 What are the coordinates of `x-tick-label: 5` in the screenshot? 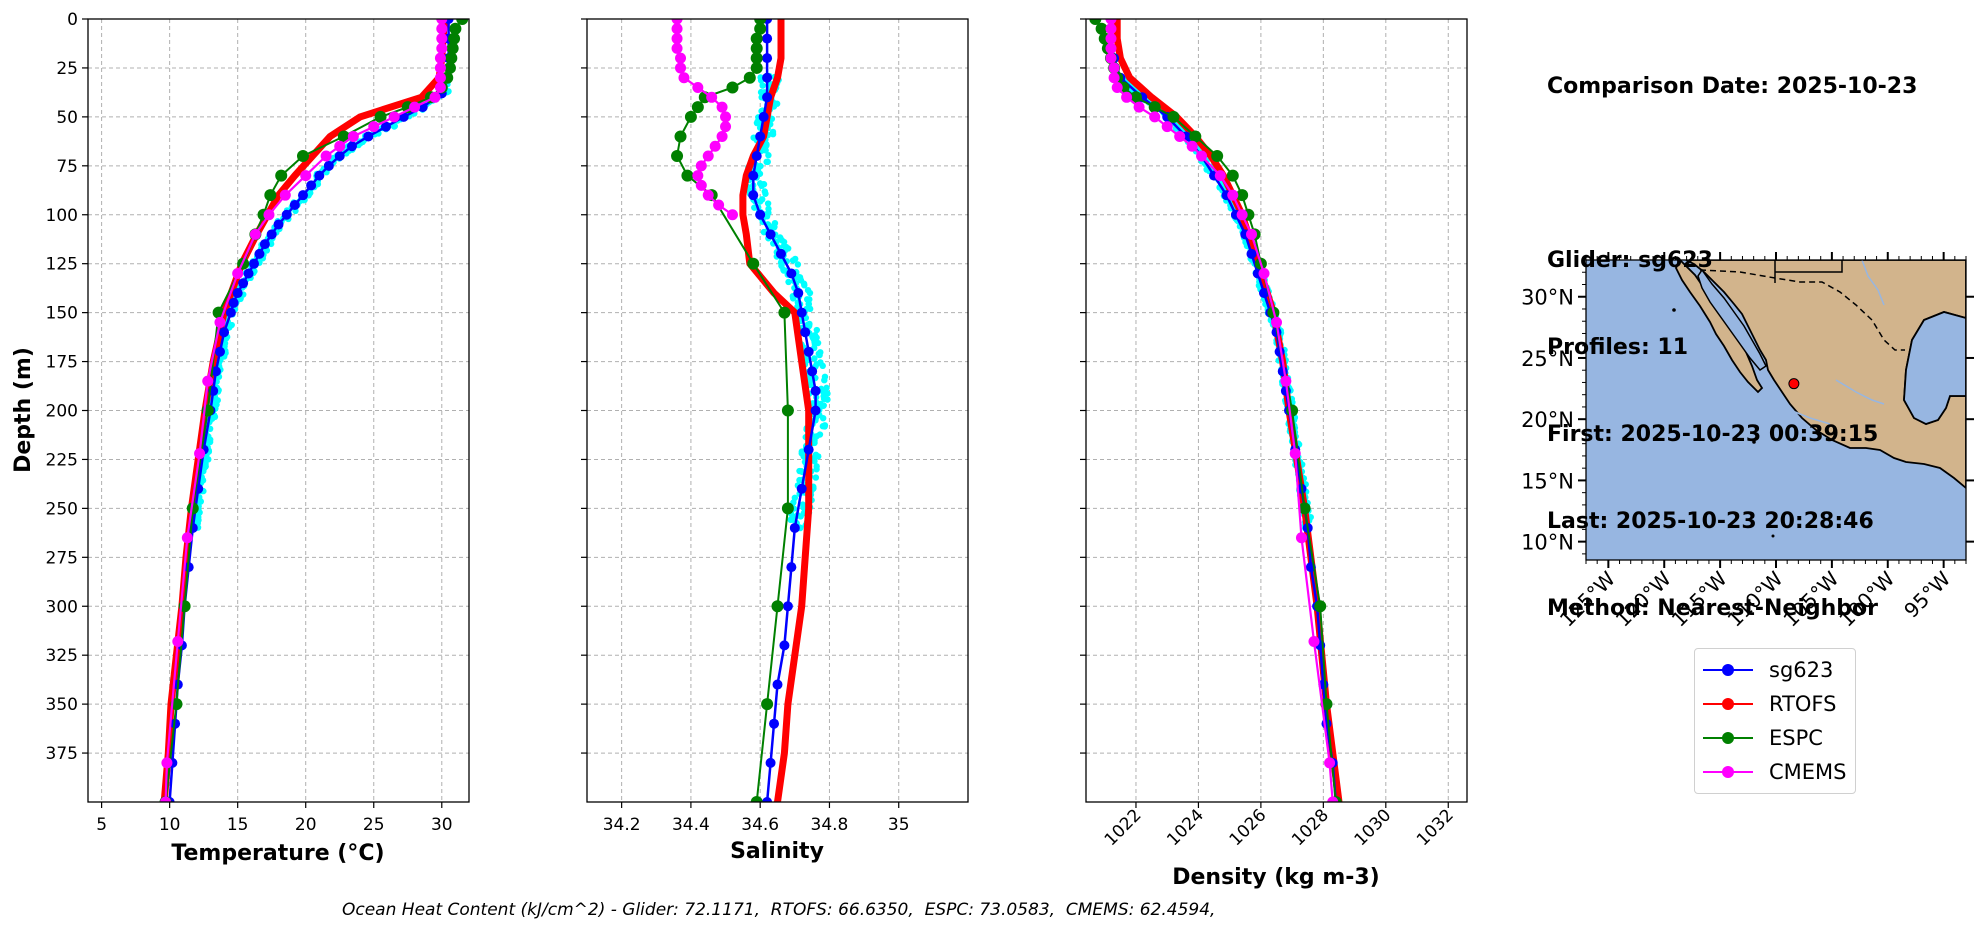 It's located at (101, 825).